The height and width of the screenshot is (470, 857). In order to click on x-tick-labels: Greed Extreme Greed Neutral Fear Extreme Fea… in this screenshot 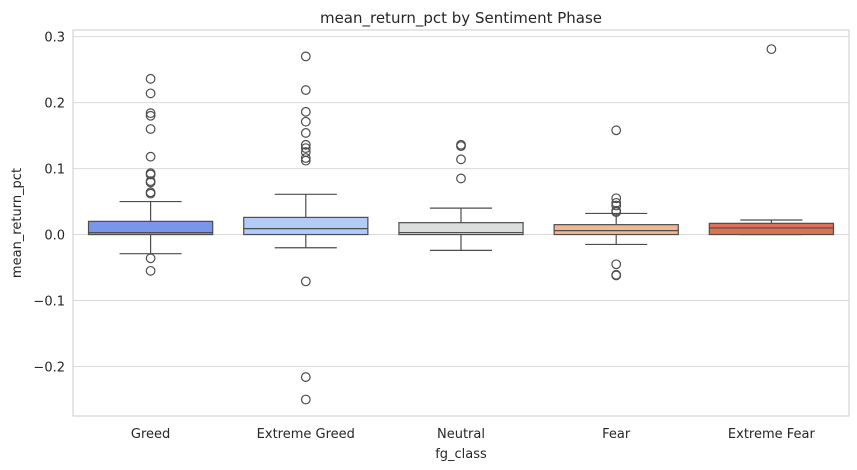, I will do `click(473, 434)`.